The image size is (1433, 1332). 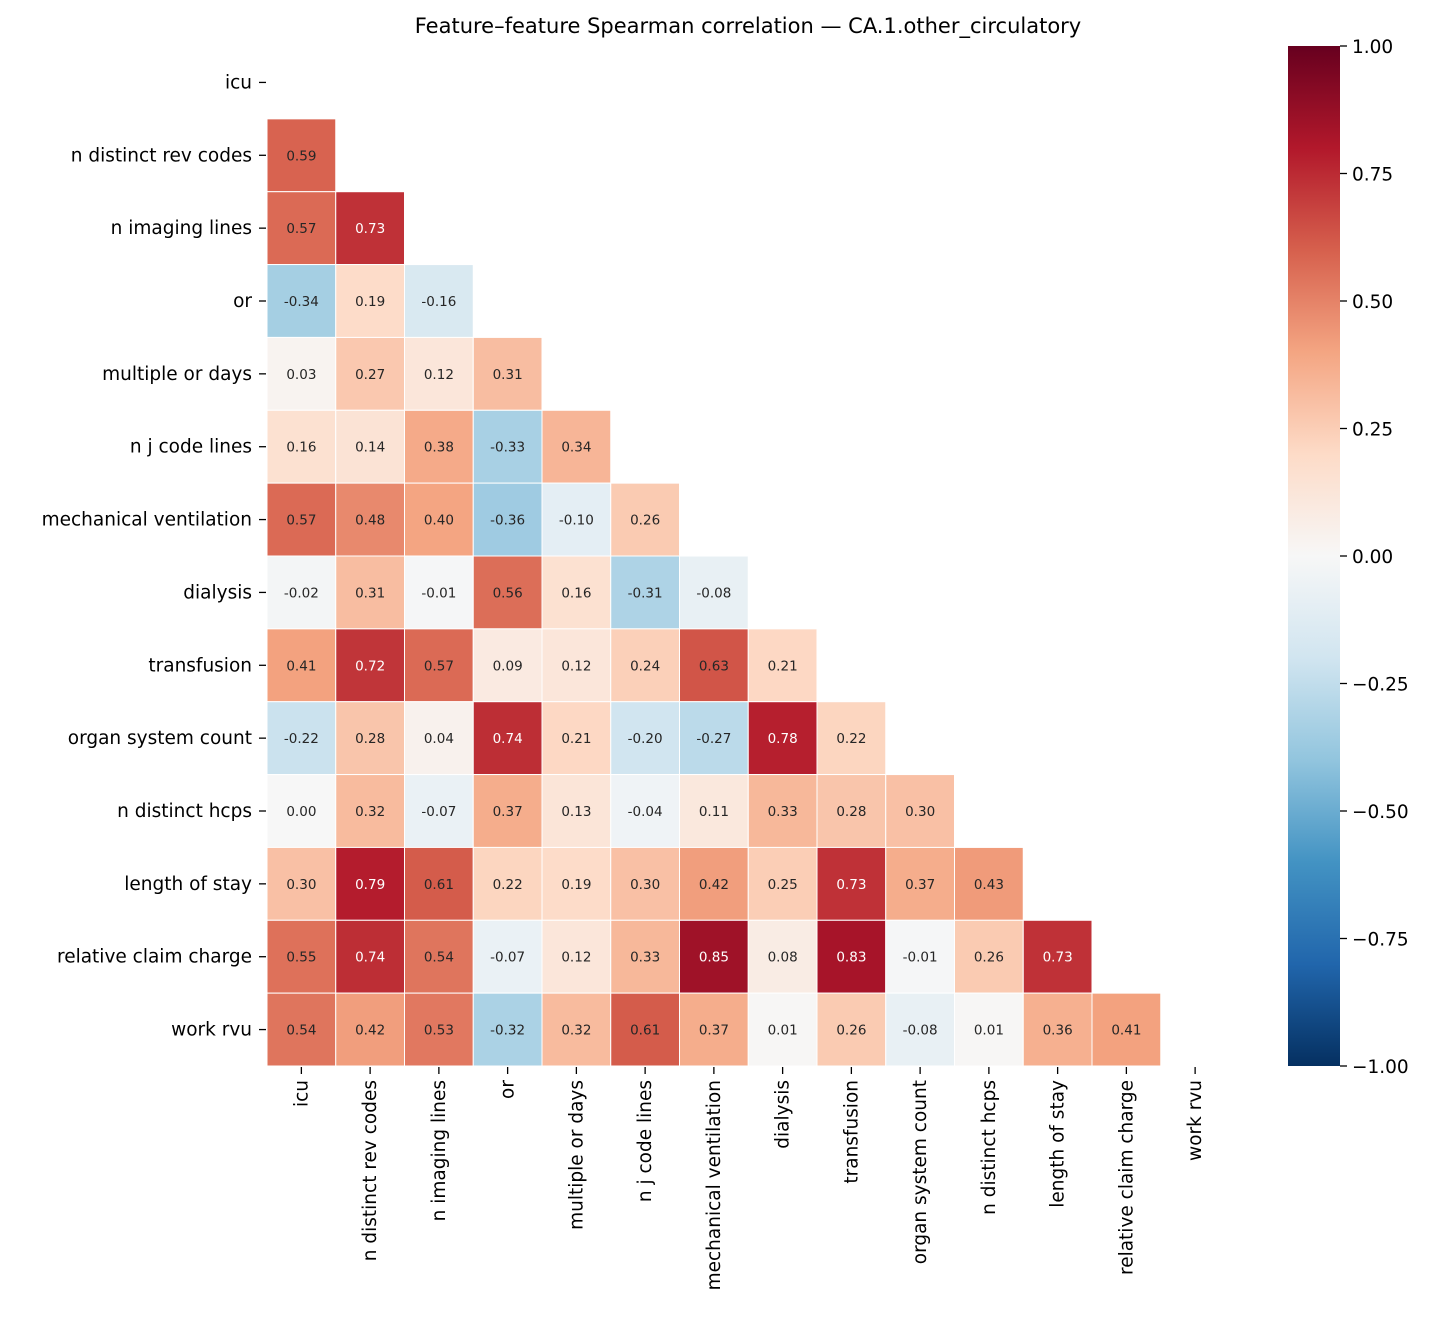 What do you see at coordinates (439, 958) in the screenshot?
I see `cell-value-label: 0.54` at bounding box center [439, 958].